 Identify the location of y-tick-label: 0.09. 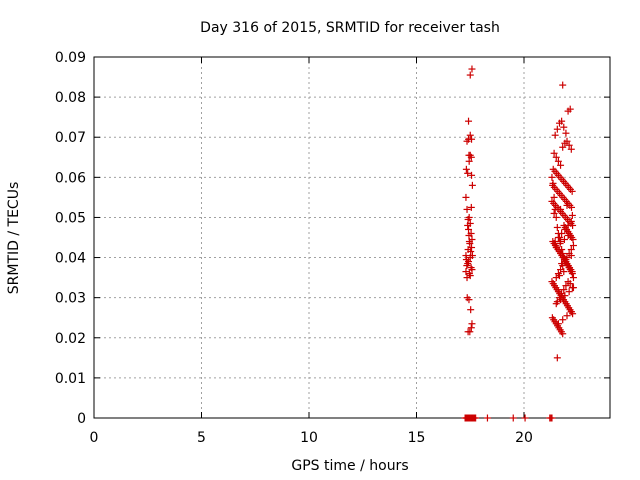
(70, 58).